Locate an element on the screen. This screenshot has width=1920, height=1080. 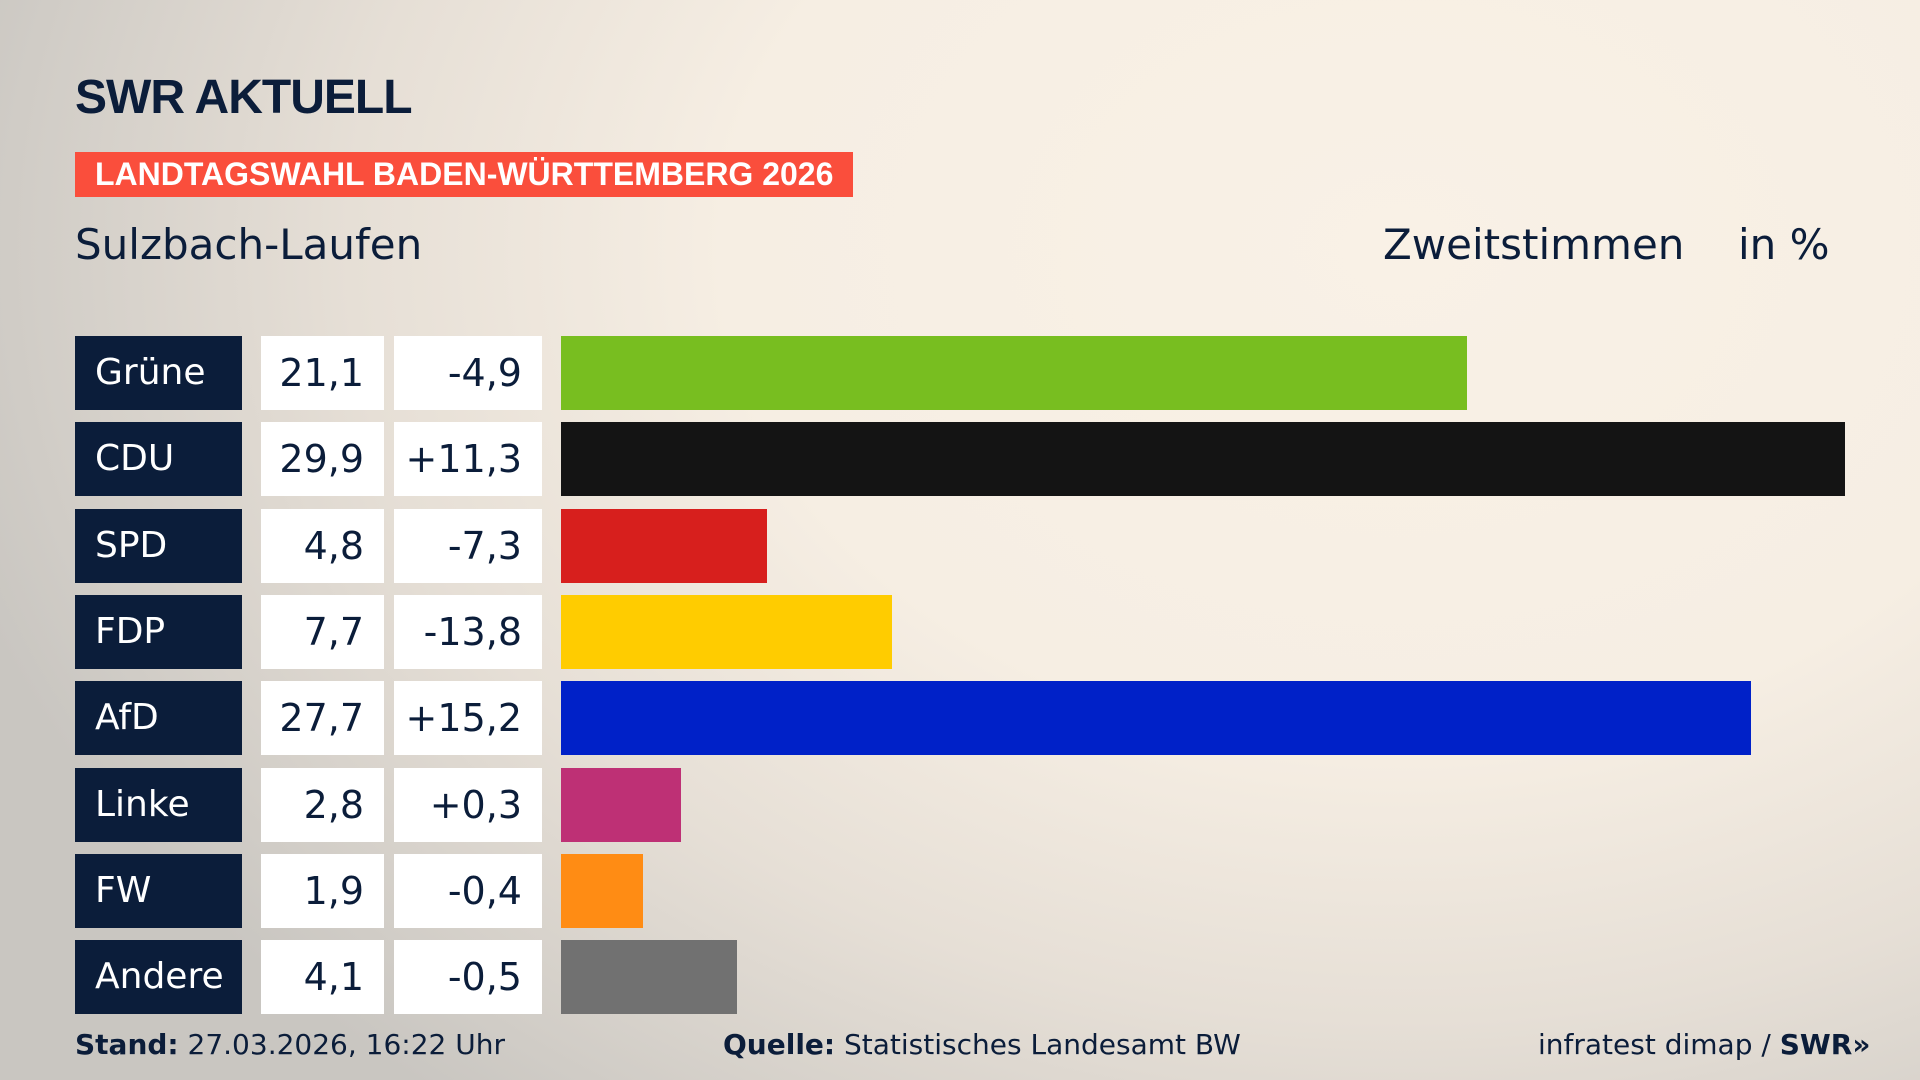
swr-aktuell-logo: SWR AKTUELL is located at coordinates (244, 97).